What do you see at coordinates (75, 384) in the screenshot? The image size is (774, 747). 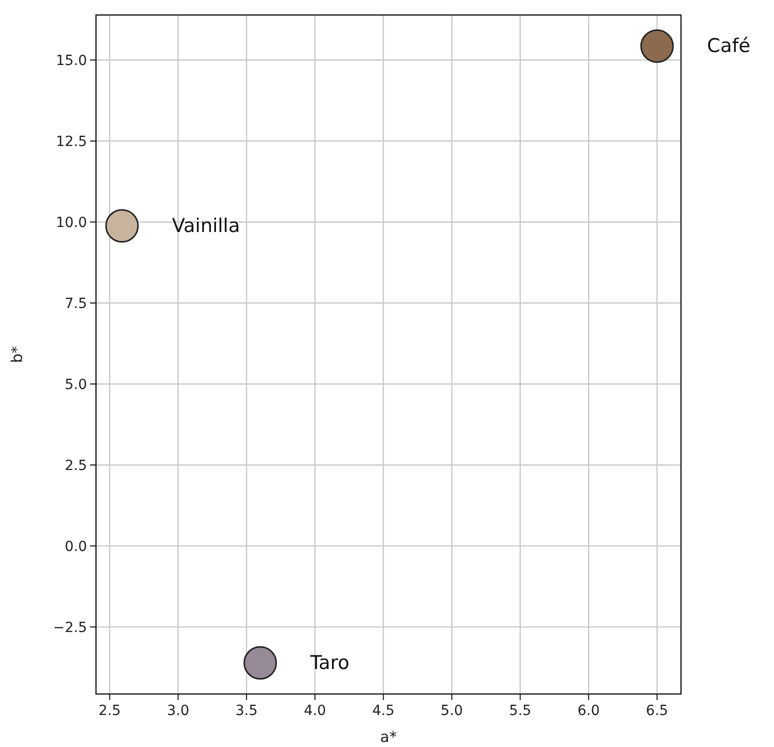 I see `y-tick-label: 5.0` at bounding box center [75, 384].